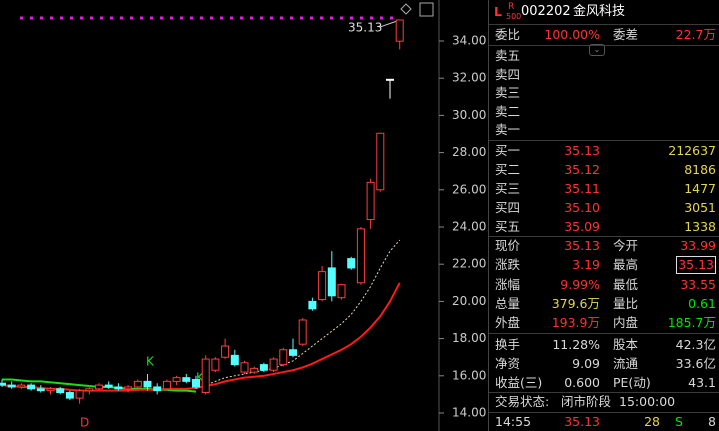  Describe the element at coordinates (597, 50) in the screenshot. I see `expand-button: ⌄` at that location.